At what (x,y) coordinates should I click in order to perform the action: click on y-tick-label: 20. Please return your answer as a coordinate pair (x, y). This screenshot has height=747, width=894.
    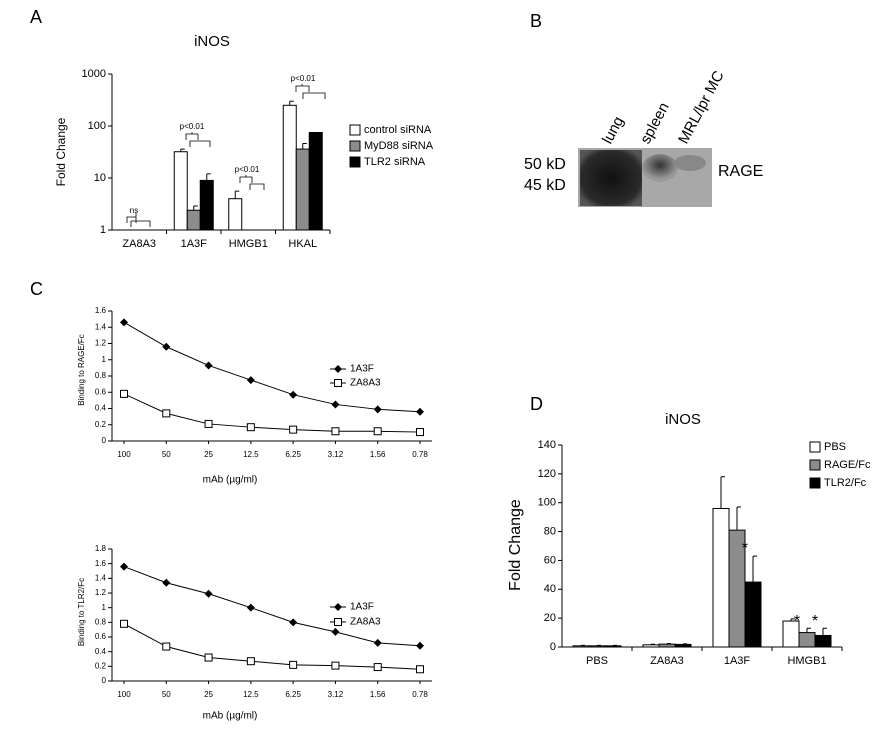
    Looking at the image, I should click on (550, 618).